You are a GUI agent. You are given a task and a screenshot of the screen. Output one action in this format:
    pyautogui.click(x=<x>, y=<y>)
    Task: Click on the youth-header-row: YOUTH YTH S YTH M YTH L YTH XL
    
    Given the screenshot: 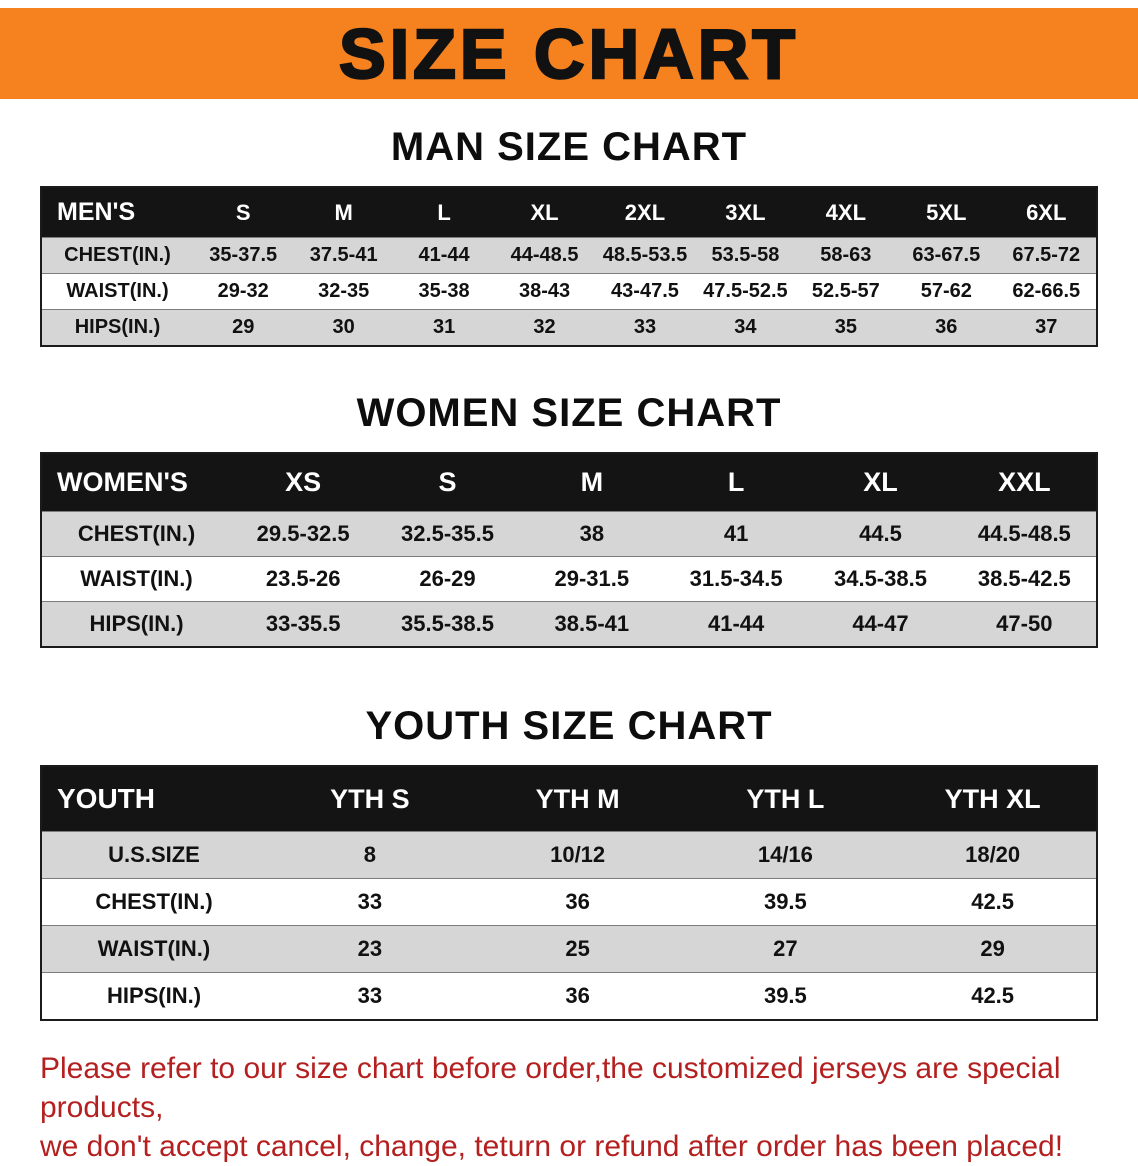 What is the action you would take?
    pyautogui.click(x=569, y=799)
    